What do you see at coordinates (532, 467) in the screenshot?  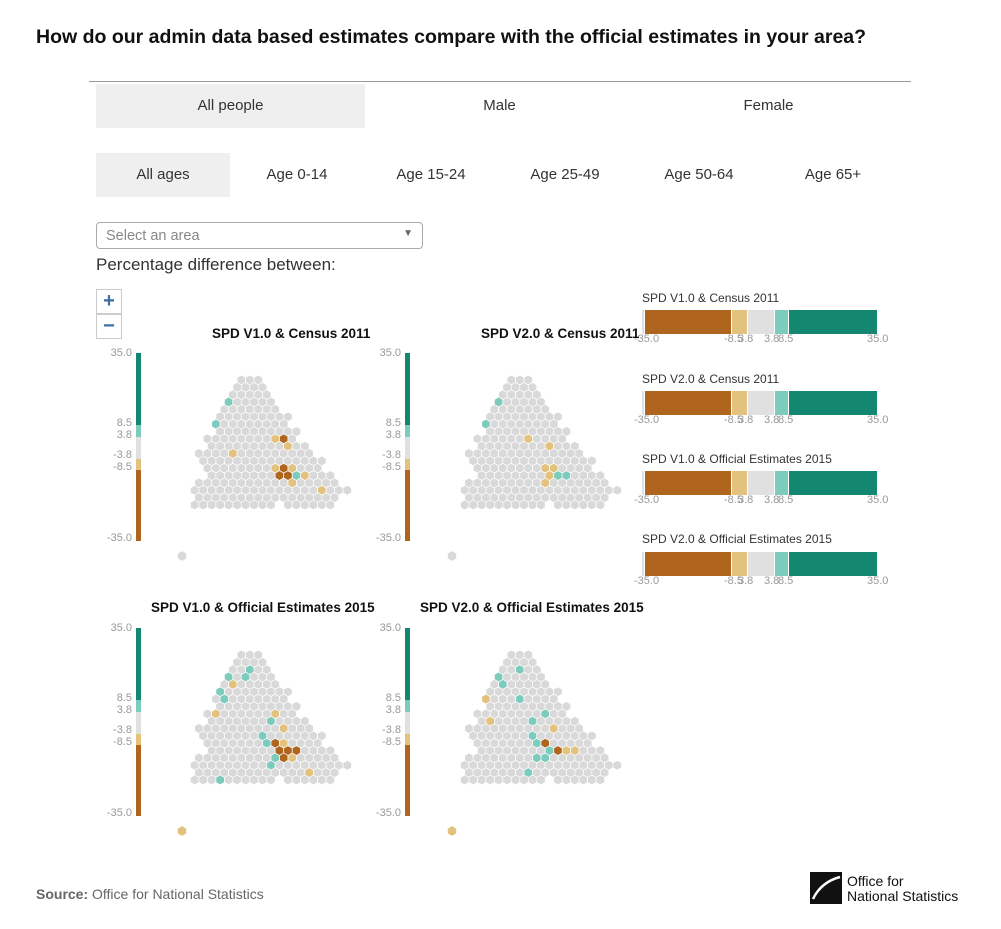 I see `hexmap-v2-census` at bounding box center [532, 467].